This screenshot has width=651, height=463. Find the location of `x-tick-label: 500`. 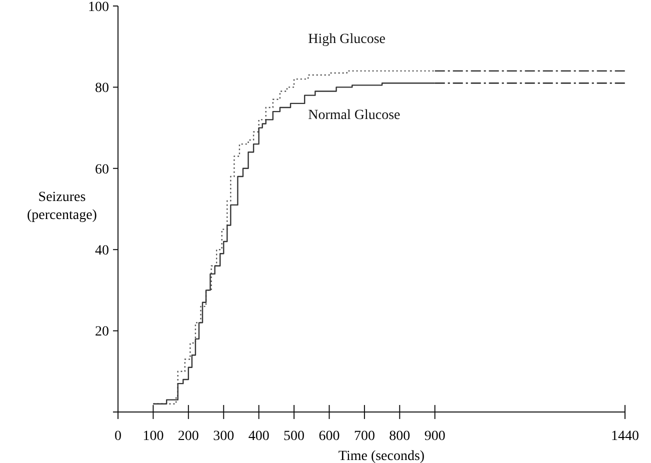

x-tick-label: 500 is located at coordinates (294, 436).